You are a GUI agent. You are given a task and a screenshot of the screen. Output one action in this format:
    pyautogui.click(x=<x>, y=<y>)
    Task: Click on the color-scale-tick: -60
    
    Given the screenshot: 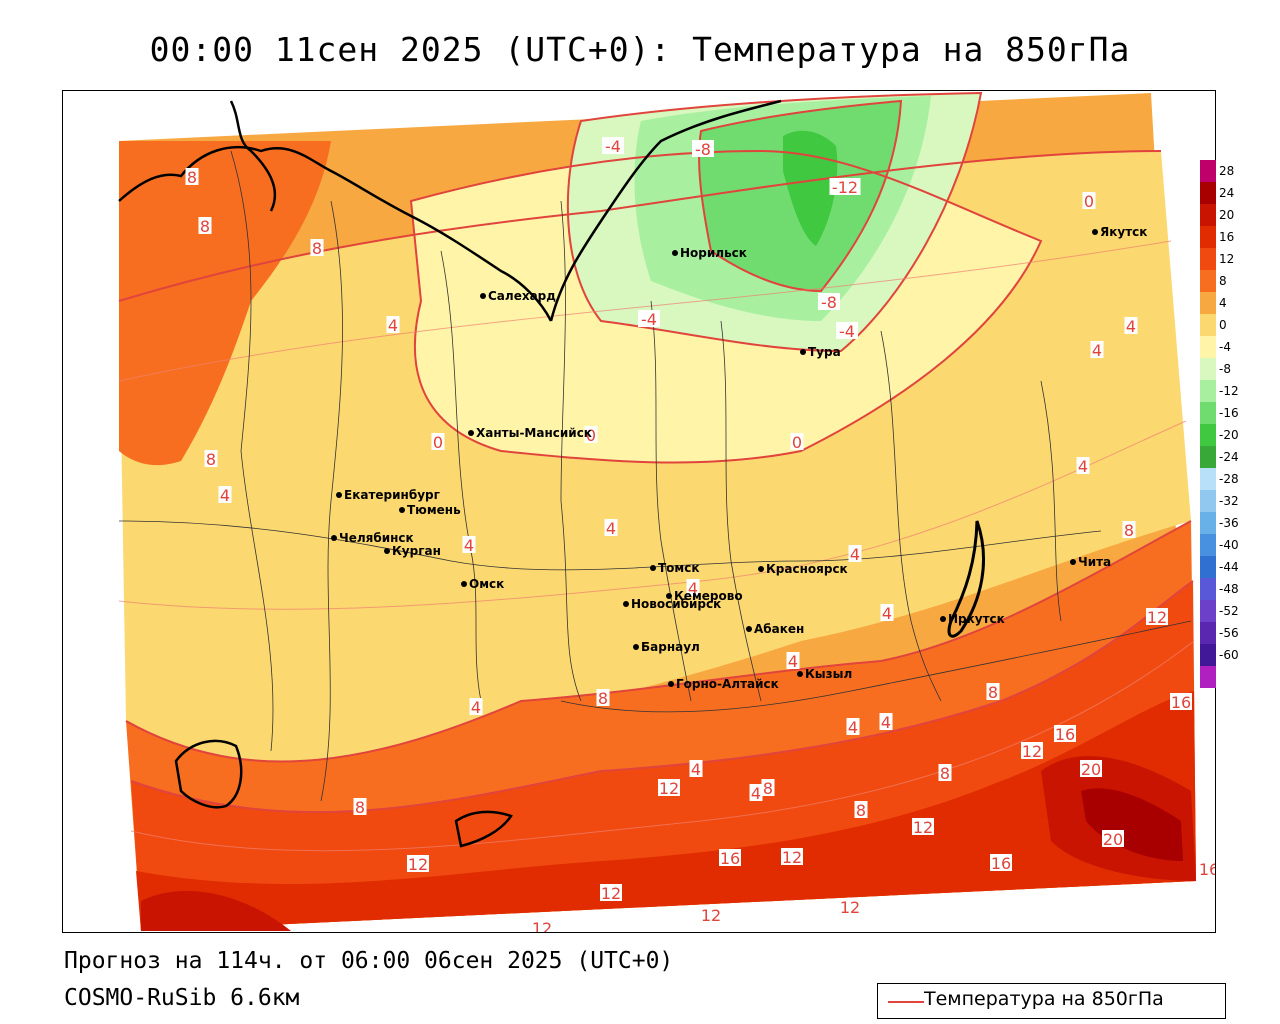 What is the action you would take?
    pyautogui.click(x=1229, y=655)
    